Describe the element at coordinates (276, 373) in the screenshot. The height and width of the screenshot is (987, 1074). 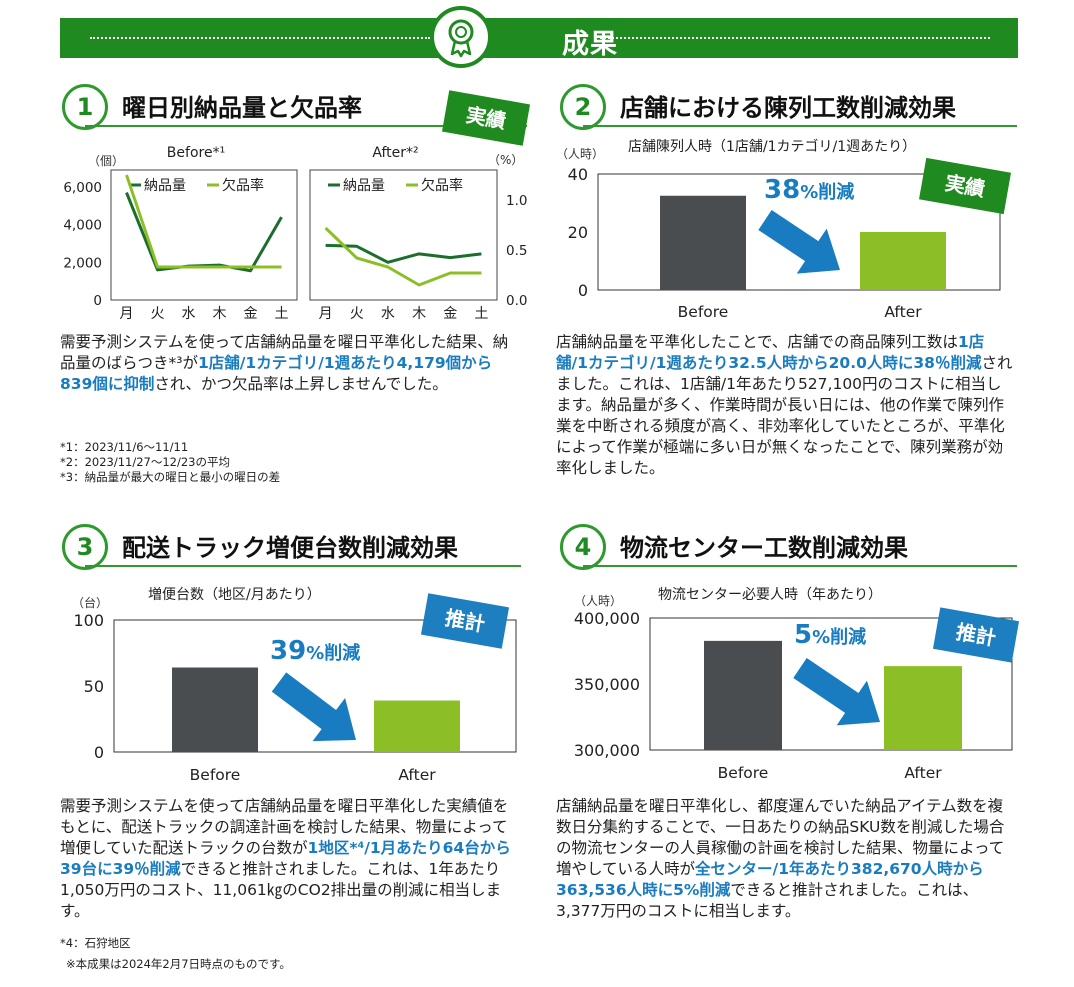
I see `section-1-text-highlight: 1店舗/1カテゴリ/1週あたり4,179個から839個に抑制` at that location.